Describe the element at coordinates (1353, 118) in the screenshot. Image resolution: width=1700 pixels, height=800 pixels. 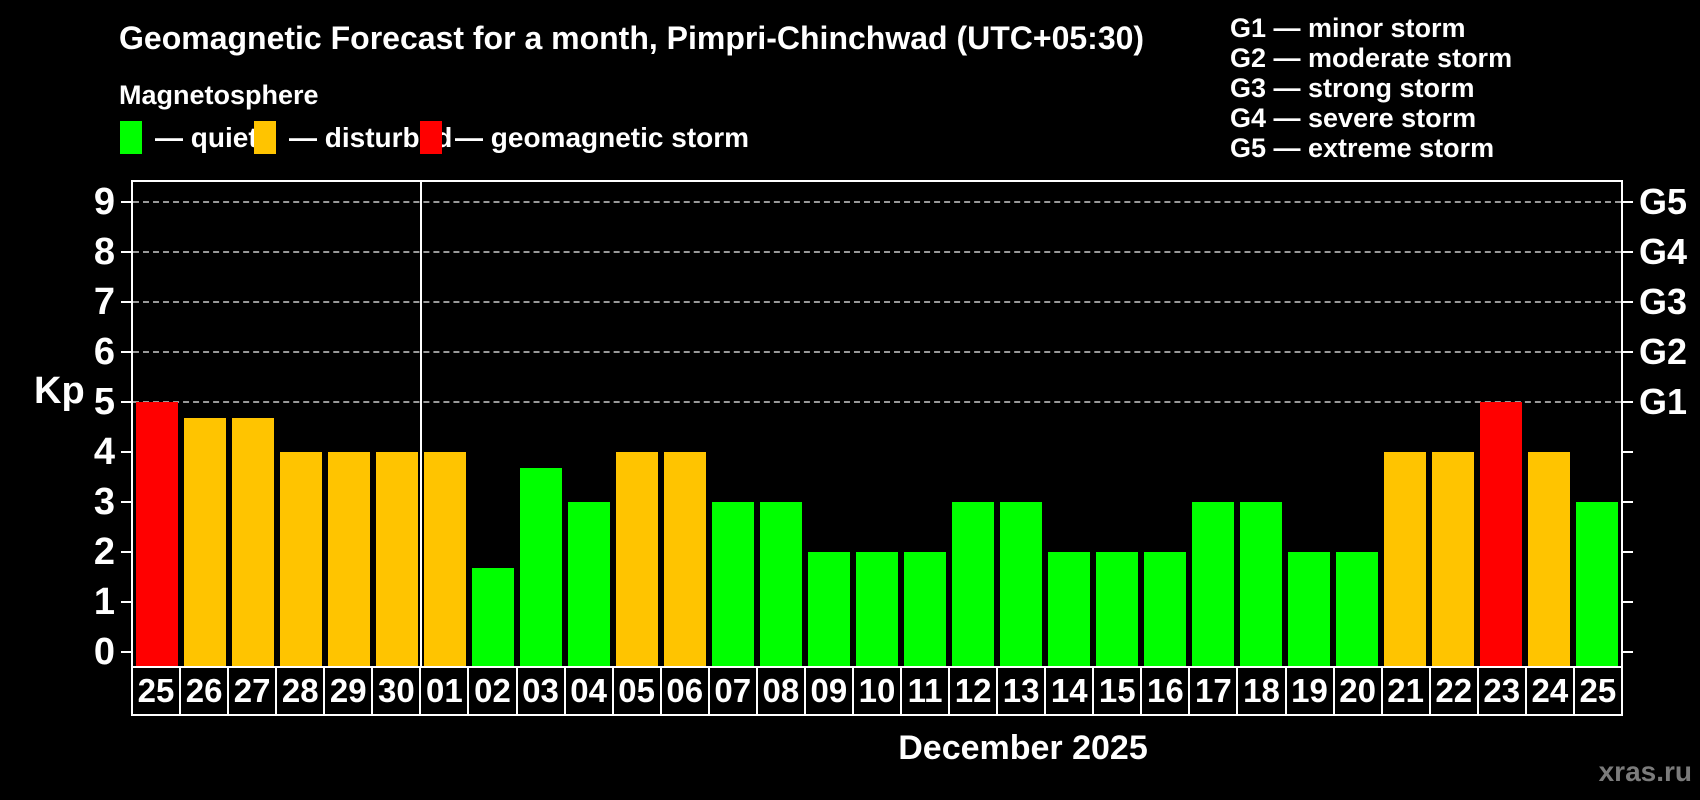
I see `g-legend-line: G4 — severe storm` at that location.